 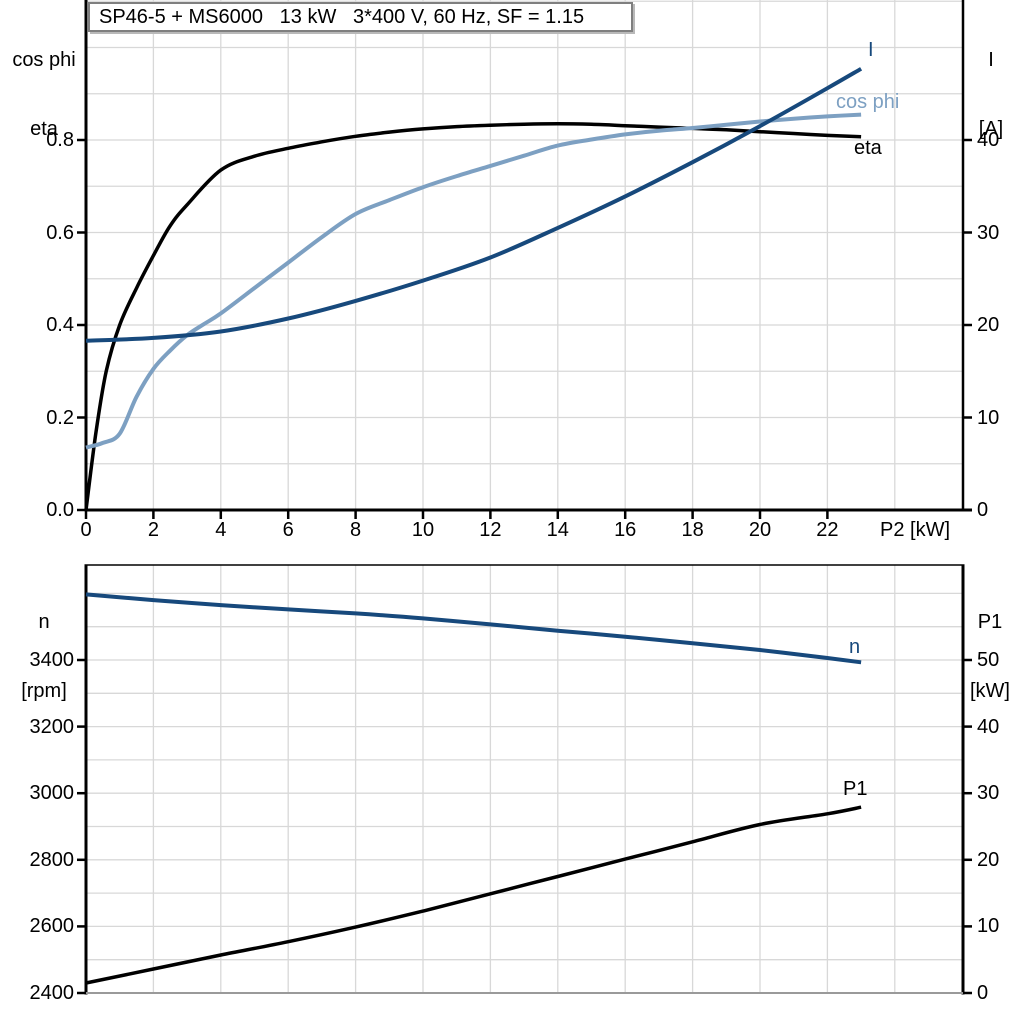 I want to click on left-tick-label: 0.4, so click(x=60, y=325).